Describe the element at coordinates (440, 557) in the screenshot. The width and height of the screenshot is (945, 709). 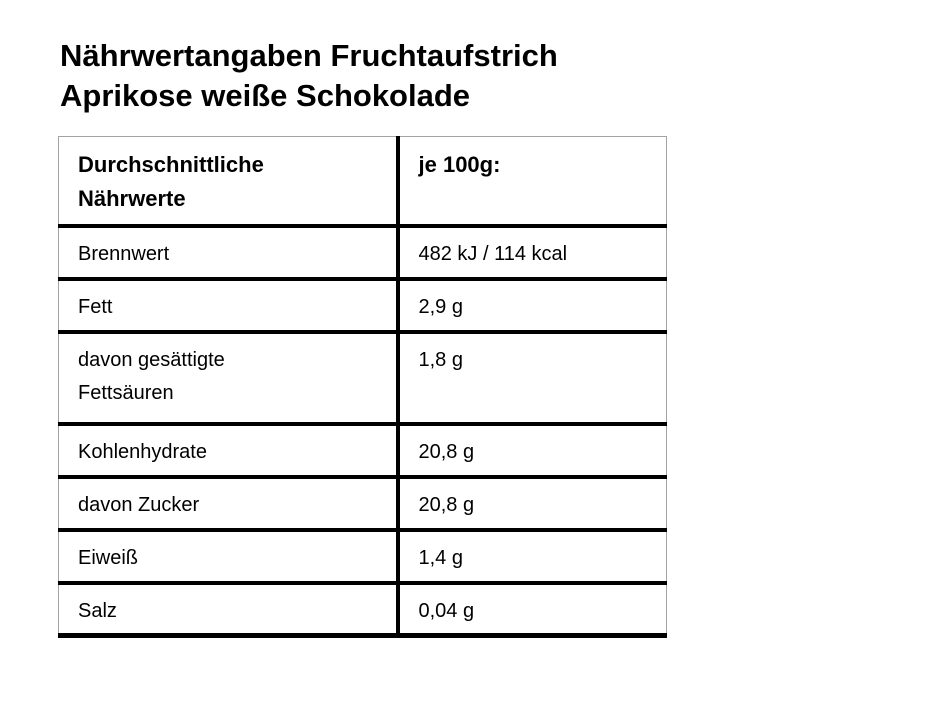
I see `row-value: 1,4 g` at that location.